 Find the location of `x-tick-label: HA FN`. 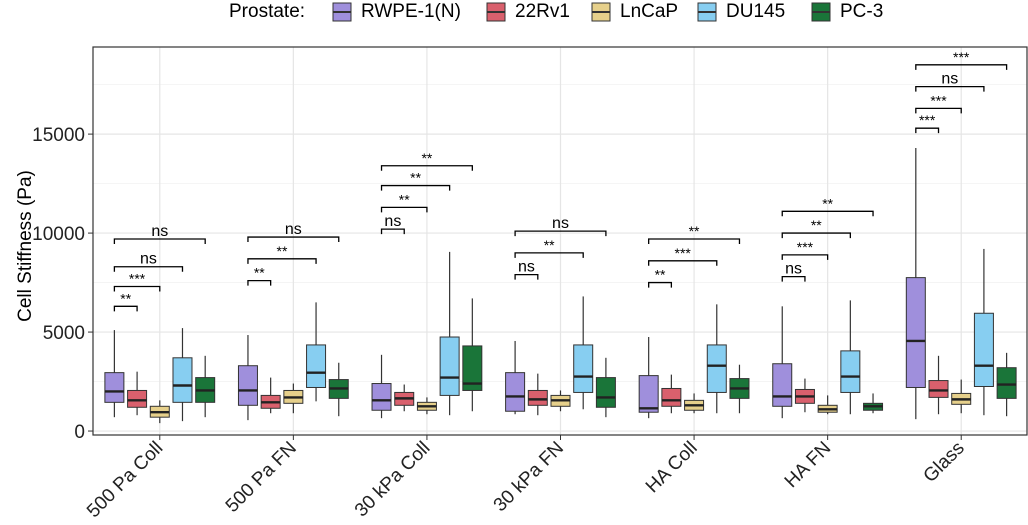

x-tick-label: HA FN is located at coordinates (808, 465).